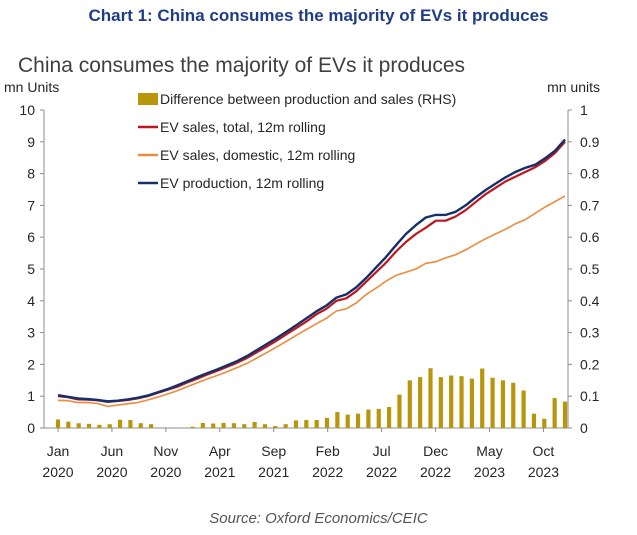 The height and width of the screenshot is (535, 637). Describe the element at coordinates (148, 99) in the screenshot. I see `legend-swatch-difference` at that location.